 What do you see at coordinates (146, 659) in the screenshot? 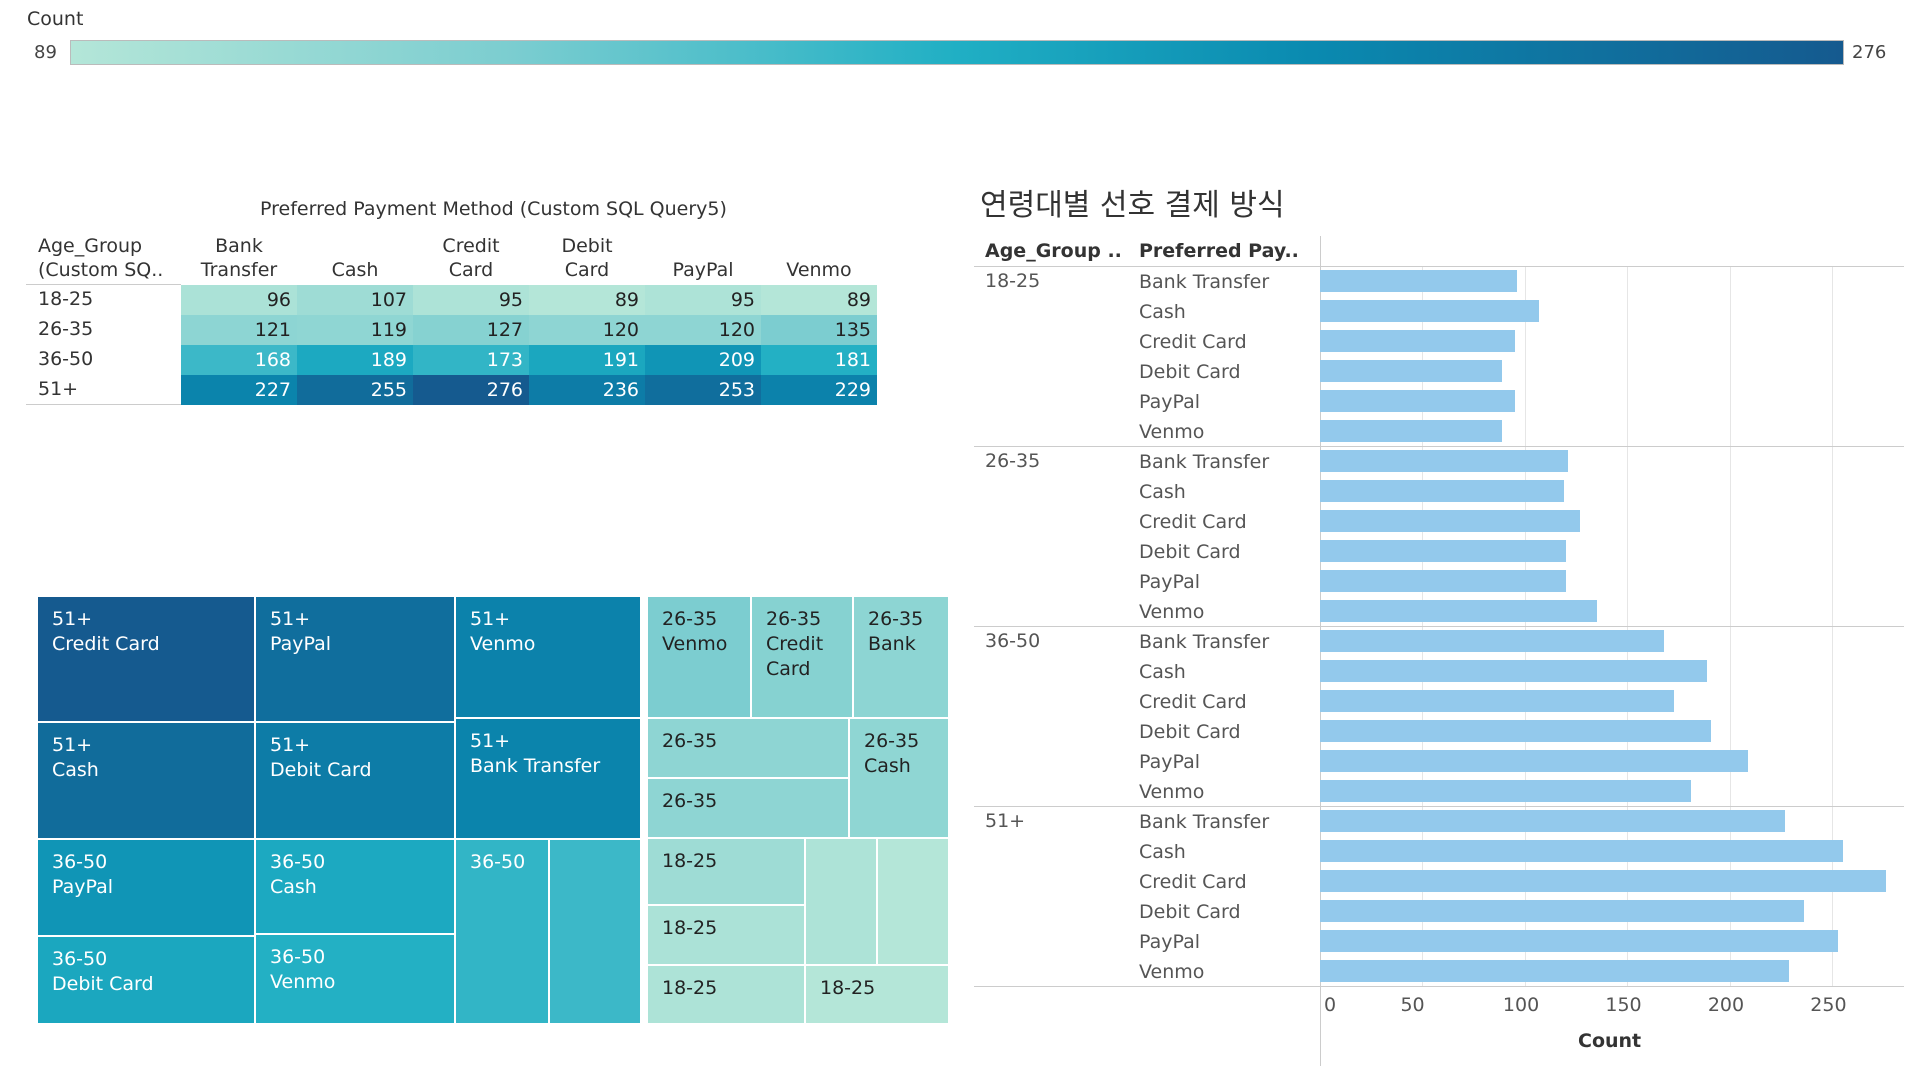
I see `treemap-cell: 51+ Credit Card` at bounding box center [146, 659].